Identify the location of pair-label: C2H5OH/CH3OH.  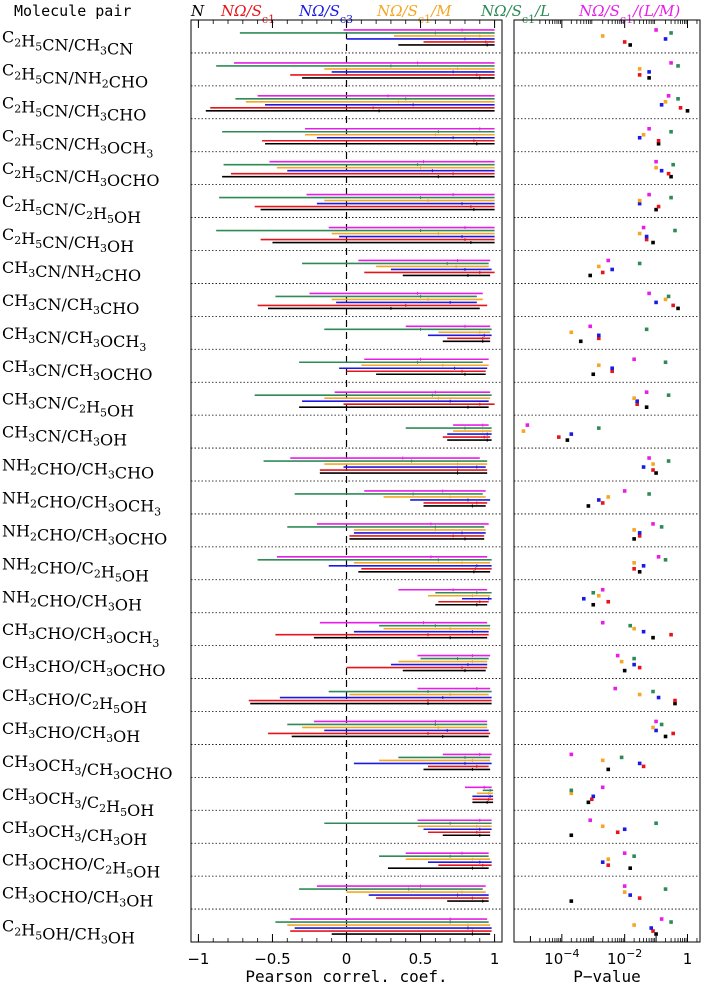
(68, 932).